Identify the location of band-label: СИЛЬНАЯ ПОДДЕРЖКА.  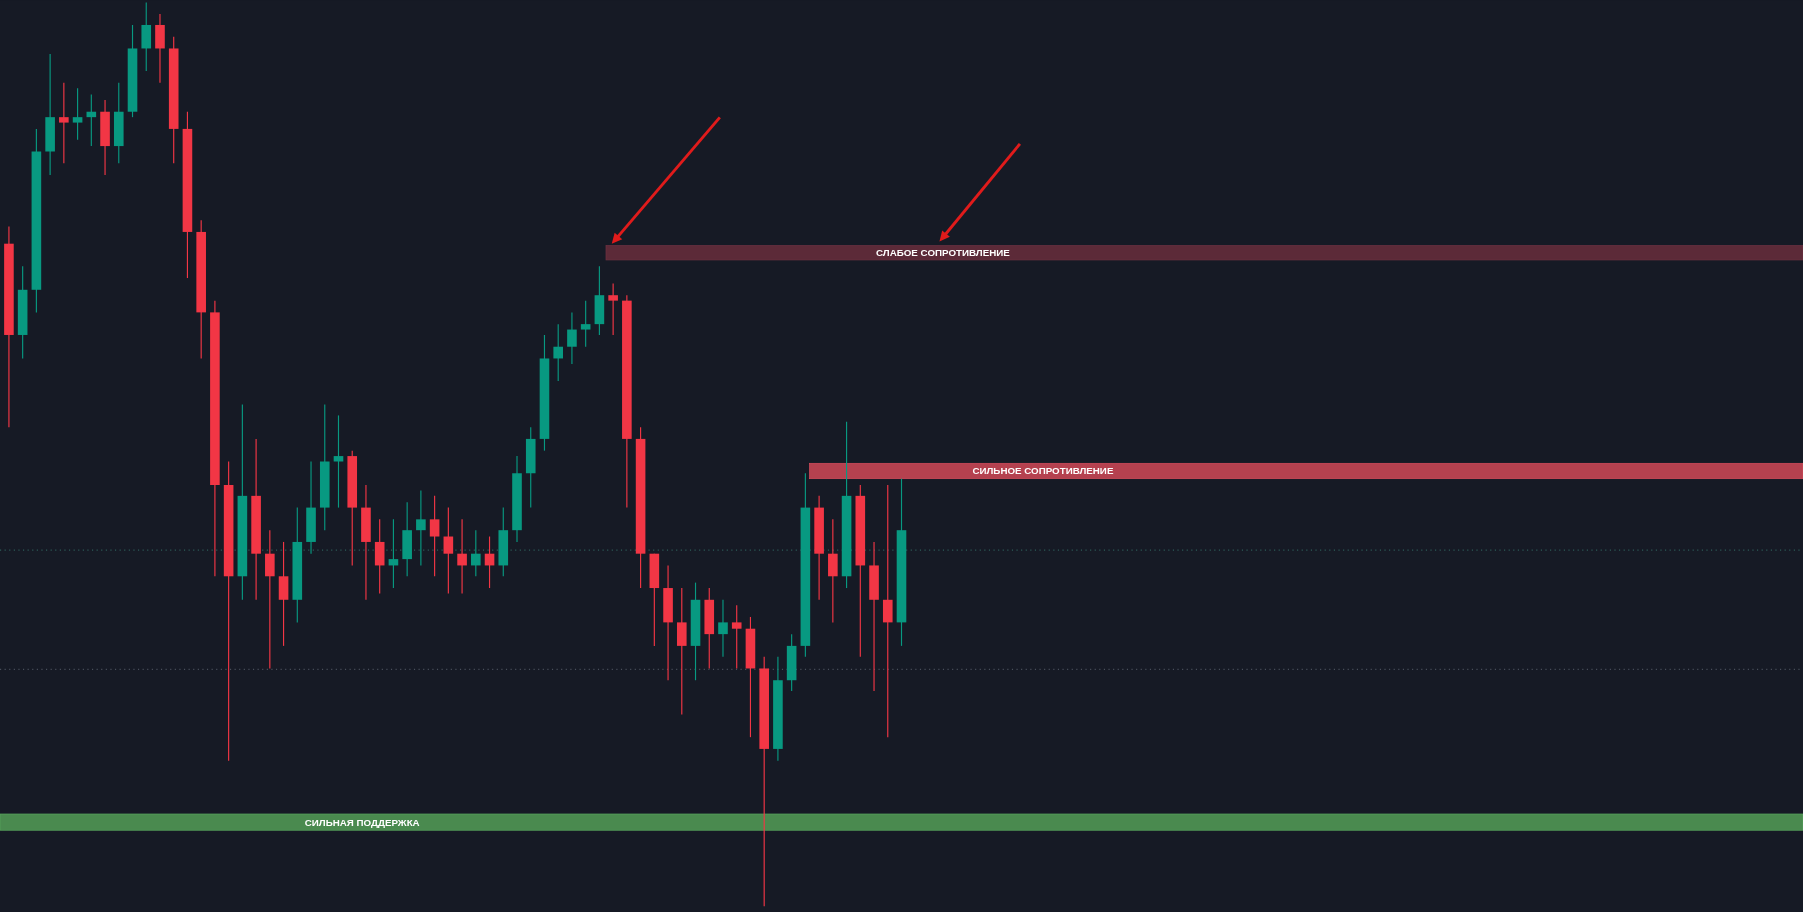
(362, 822).